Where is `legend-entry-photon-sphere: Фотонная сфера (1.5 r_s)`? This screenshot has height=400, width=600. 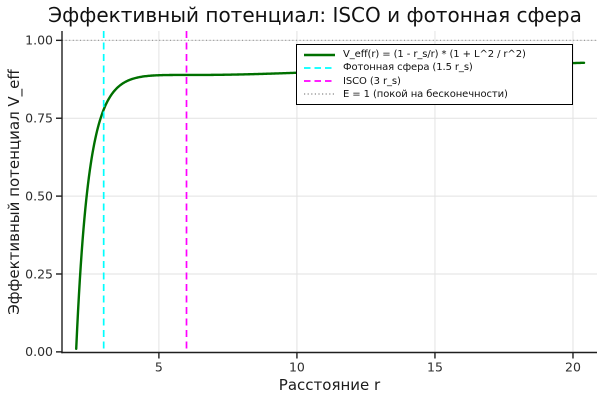 legend-entry-photon-sphere: Фотонная сфера (1.5 r_s) is located at coordinates (436, 67).